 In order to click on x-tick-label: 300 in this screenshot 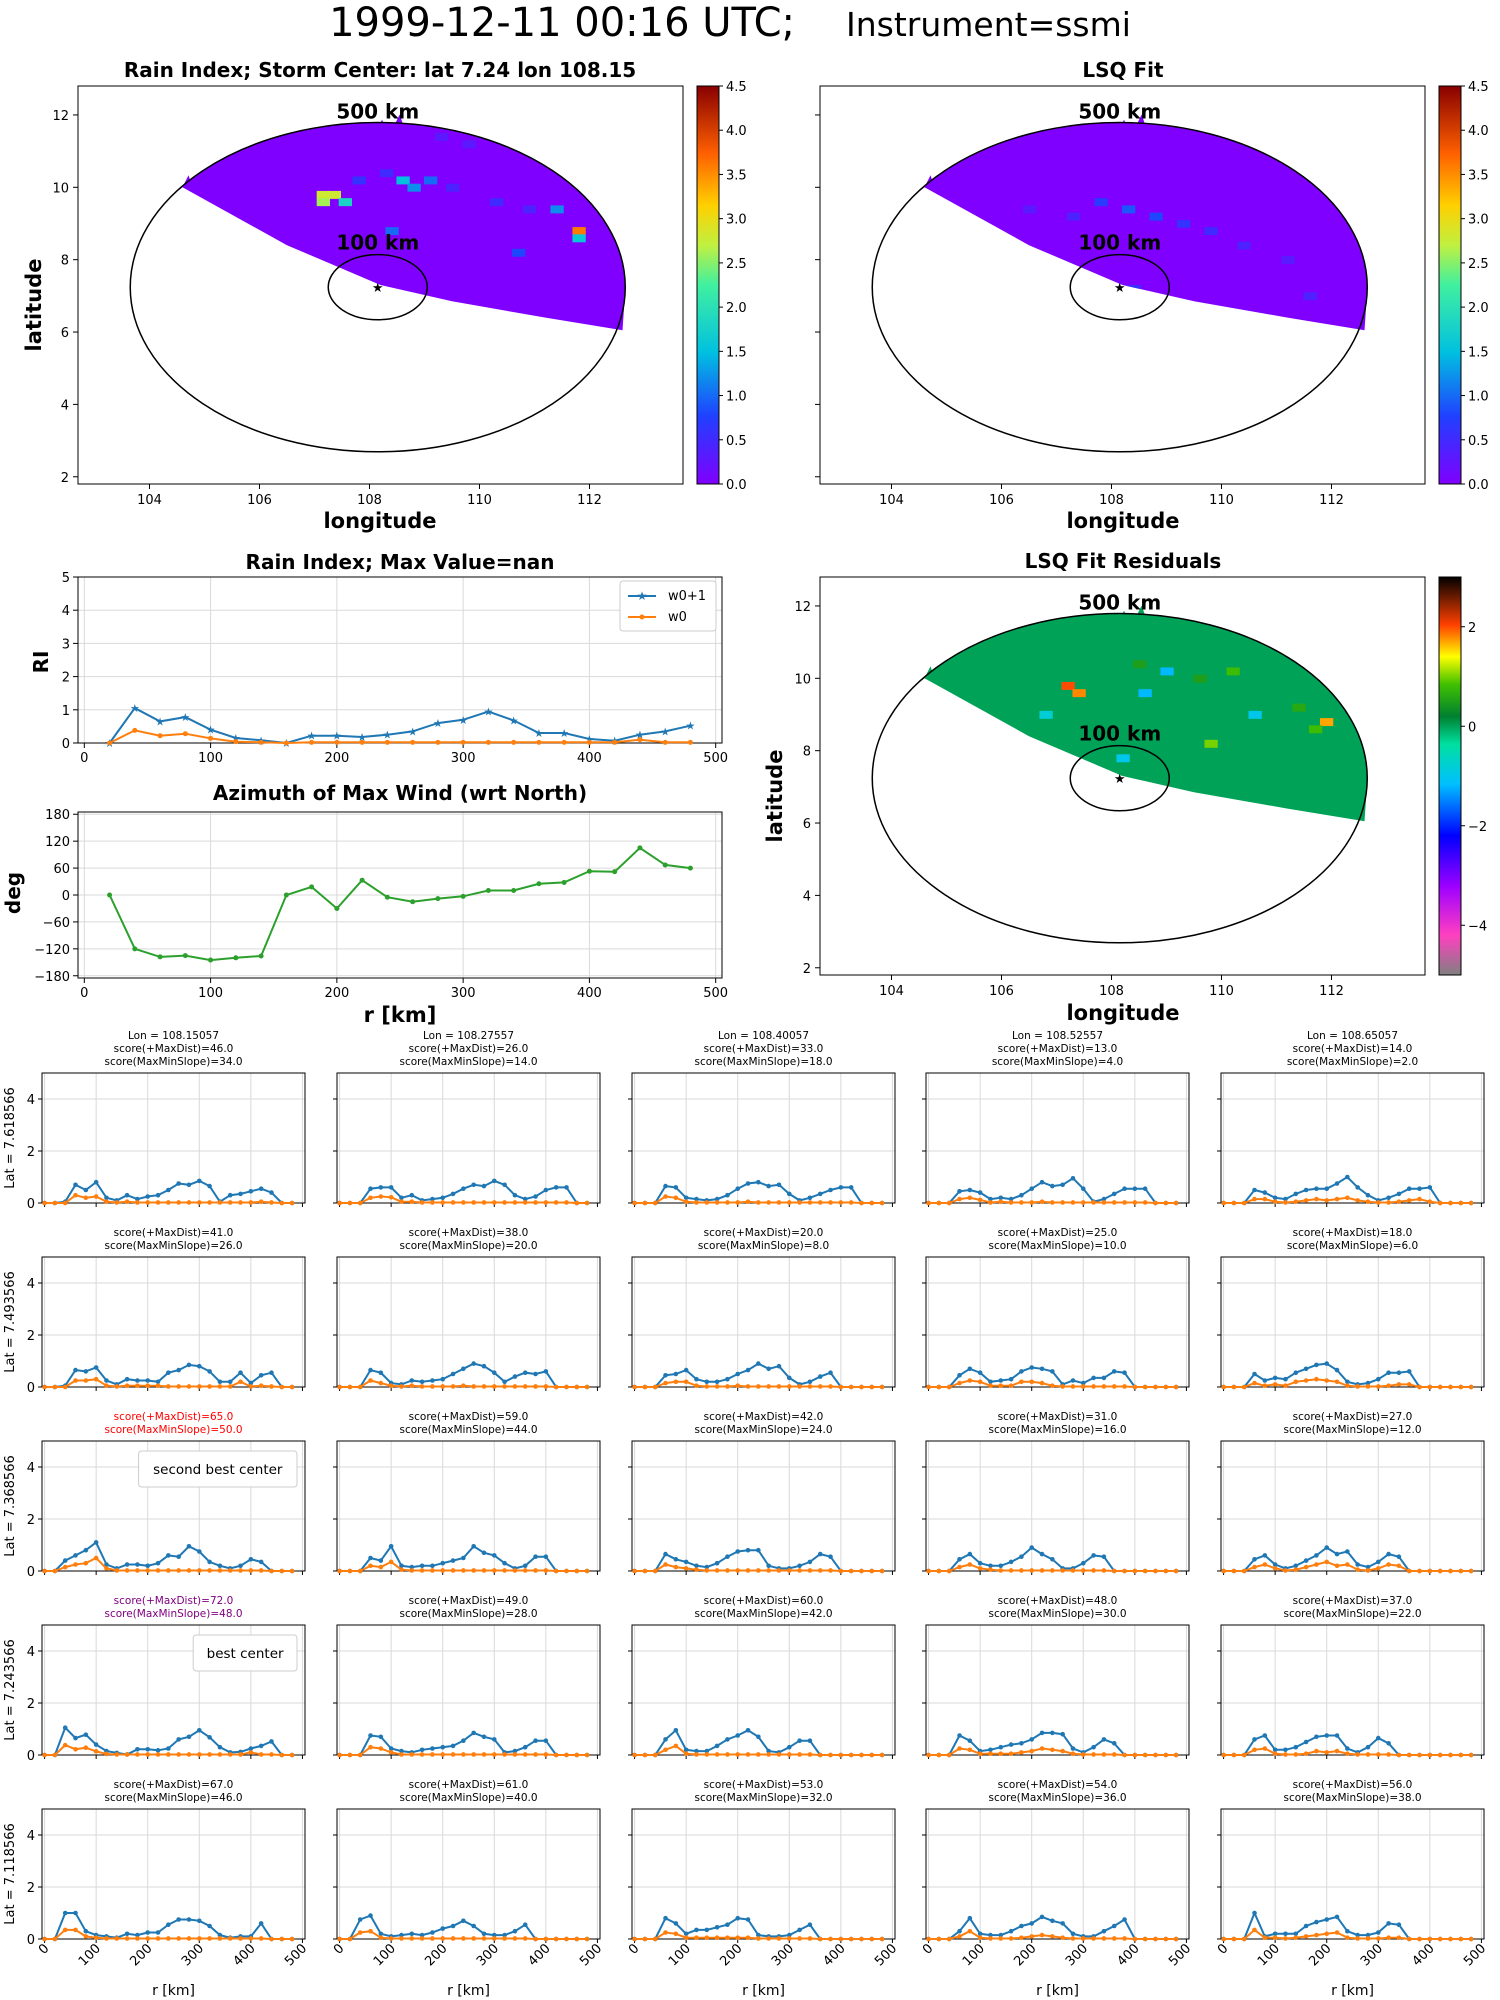, I will do `click(783, 1955)`.